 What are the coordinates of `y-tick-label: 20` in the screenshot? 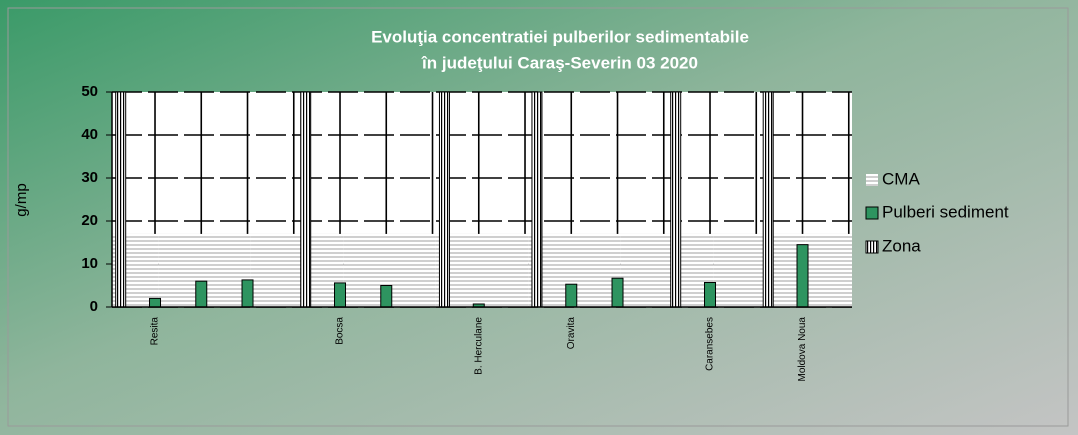 It's located at (89, 220).